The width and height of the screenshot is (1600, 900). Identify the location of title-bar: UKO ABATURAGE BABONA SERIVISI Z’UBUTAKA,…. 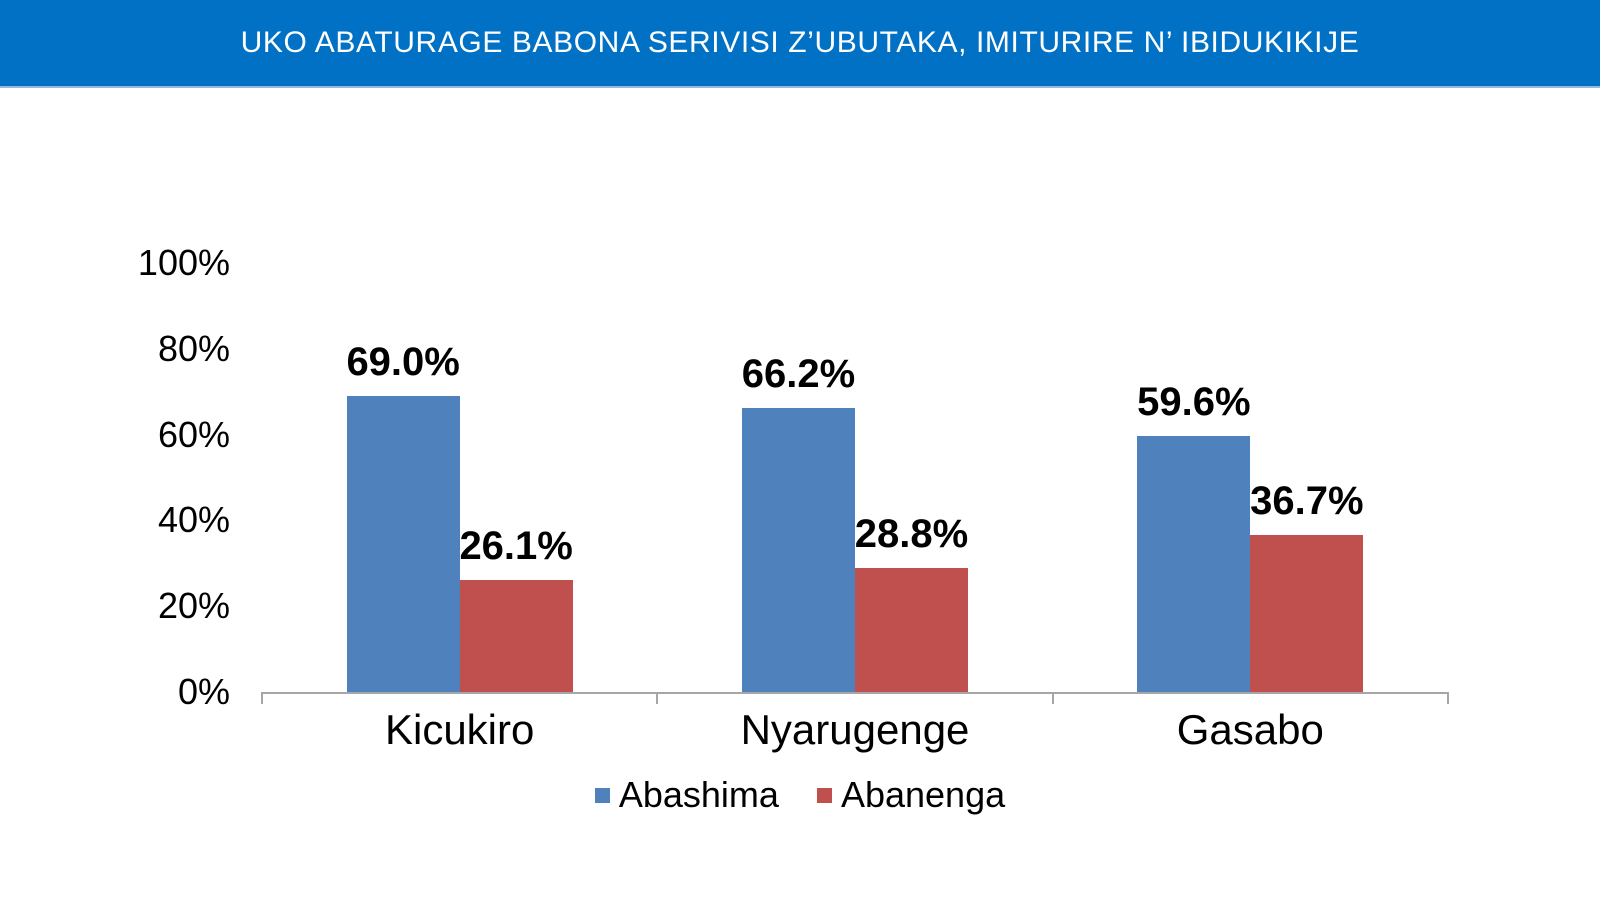
(800, 44).